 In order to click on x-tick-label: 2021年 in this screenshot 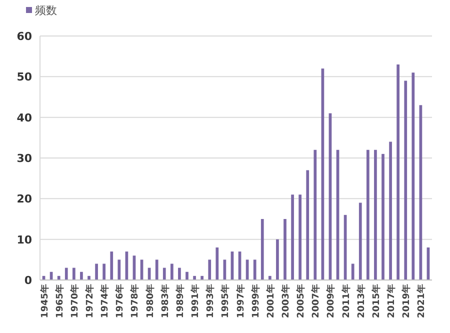, I will do `click(422, 301)`.